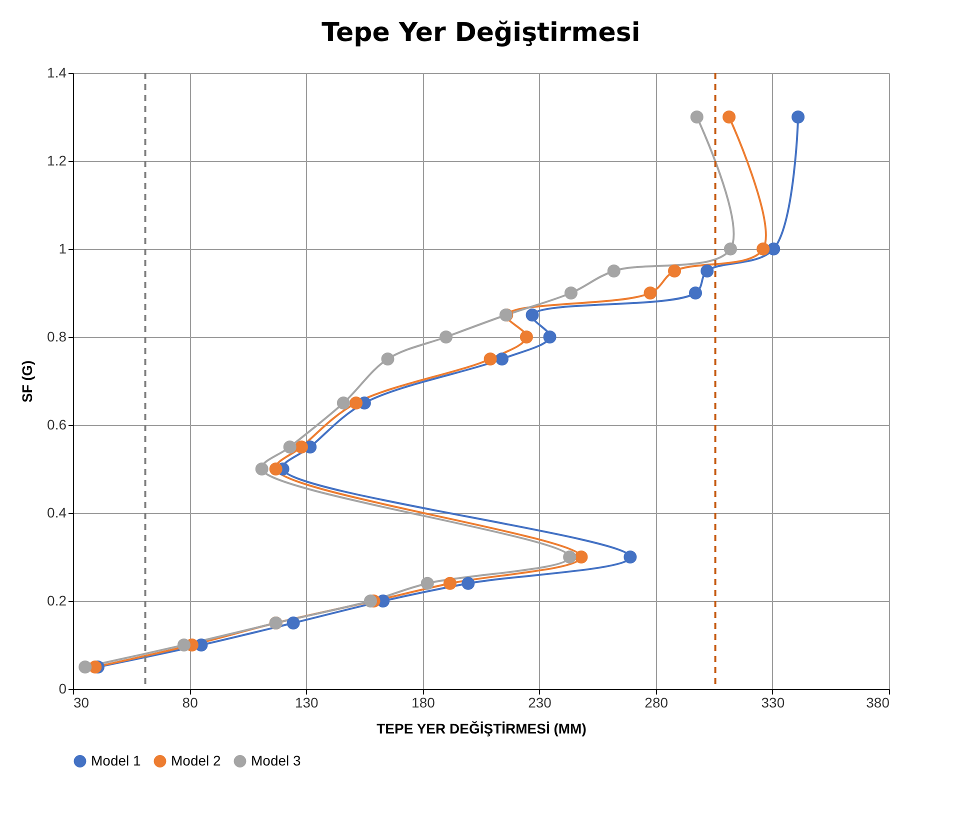 This screenshot has width=973, height=818. What do you see at coordinates (57, 72) in the screenshot?
I see `y-tick-label: 1.4` at bounding box center [57, 72].